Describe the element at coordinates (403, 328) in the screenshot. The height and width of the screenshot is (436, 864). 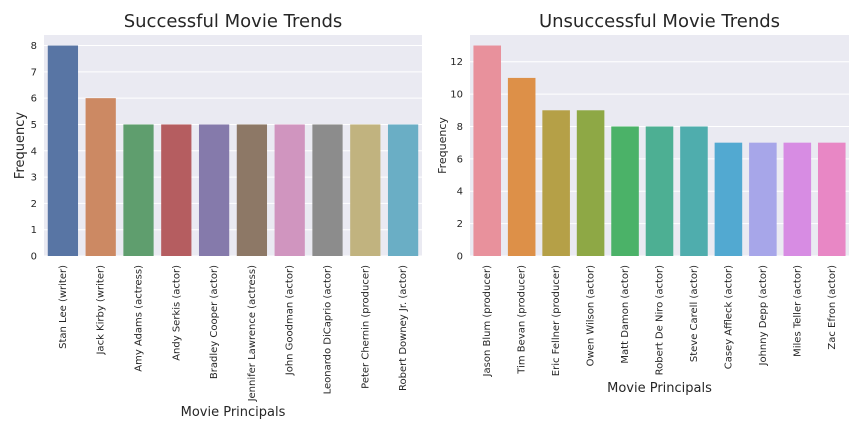
I see `x-tick-label: Robert Downey Jr. (actor)` at that location.